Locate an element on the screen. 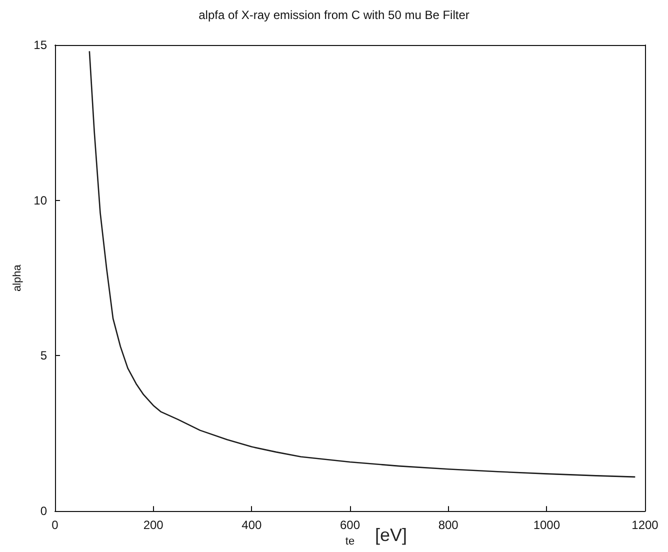  text: [eV] is located at coordinates (391, 535).